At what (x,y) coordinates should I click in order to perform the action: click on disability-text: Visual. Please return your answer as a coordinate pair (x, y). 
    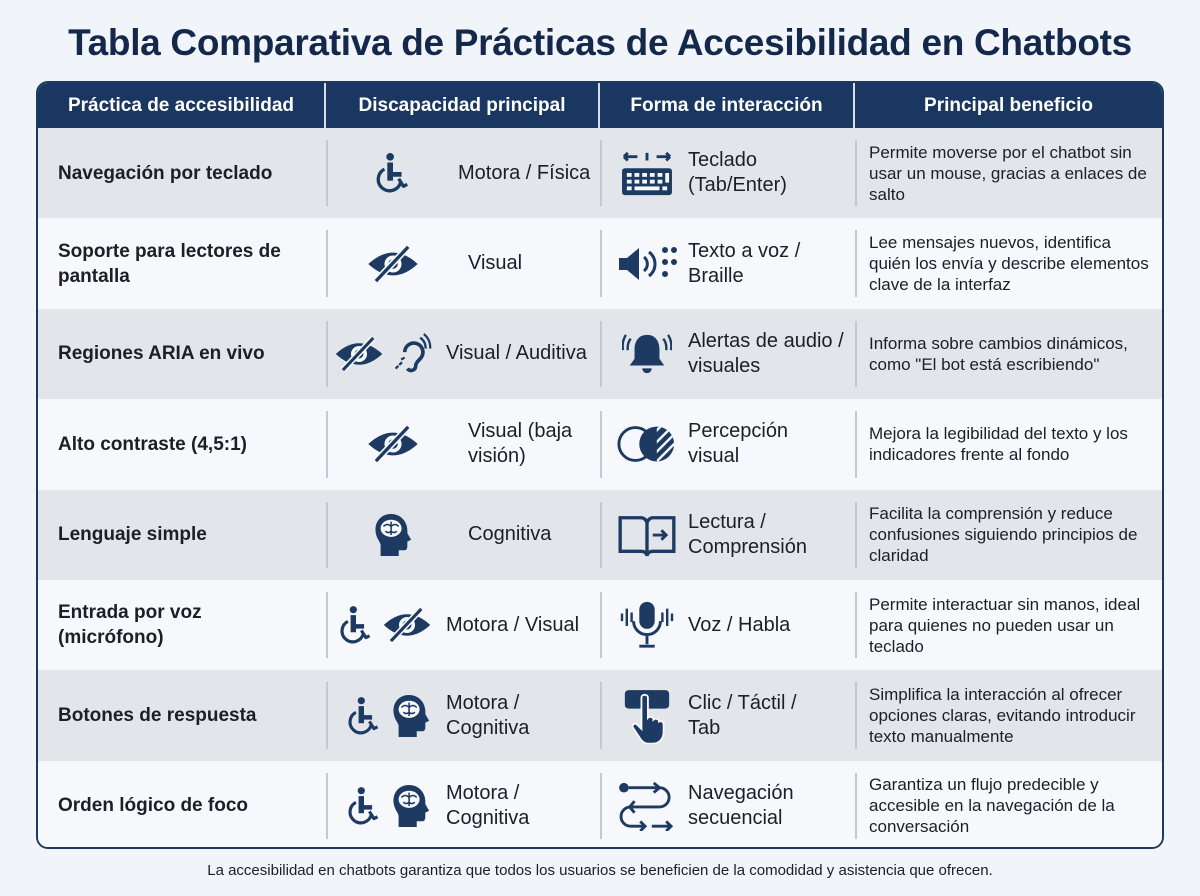
    Looking at the image, I should click on (495, 263).